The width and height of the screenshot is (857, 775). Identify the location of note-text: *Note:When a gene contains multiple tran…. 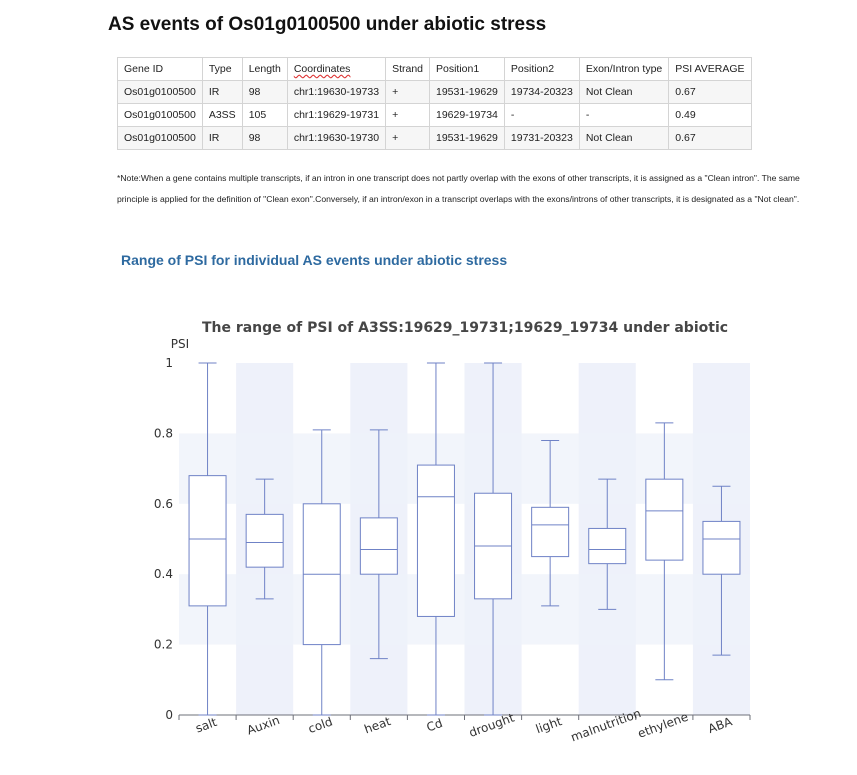
(458, 188).